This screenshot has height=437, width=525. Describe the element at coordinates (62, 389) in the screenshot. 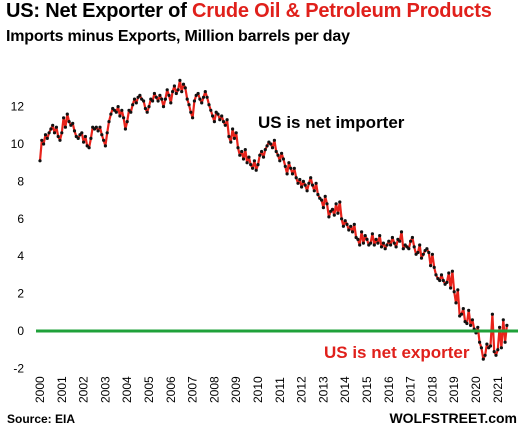

I see `x-tick-label: 2001` at that location.